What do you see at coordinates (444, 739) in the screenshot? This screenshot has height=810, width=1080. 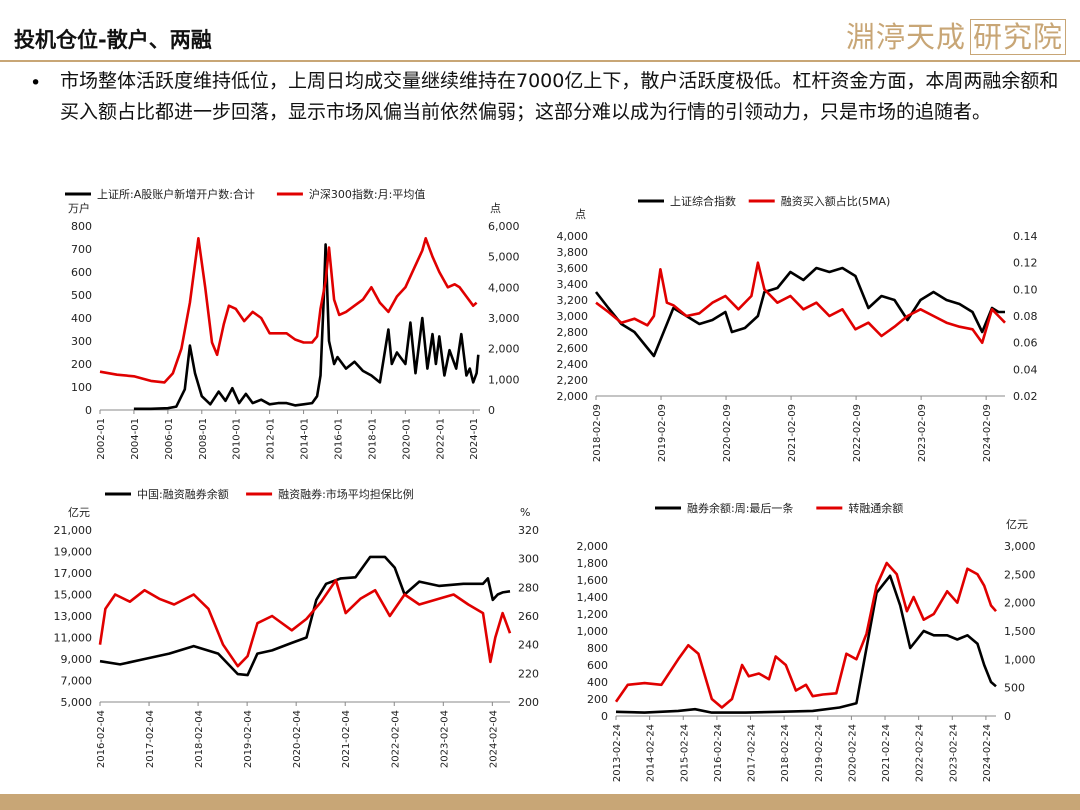 I see `x-tick-label: 2023-02-04` at bounding box center [444, 739].